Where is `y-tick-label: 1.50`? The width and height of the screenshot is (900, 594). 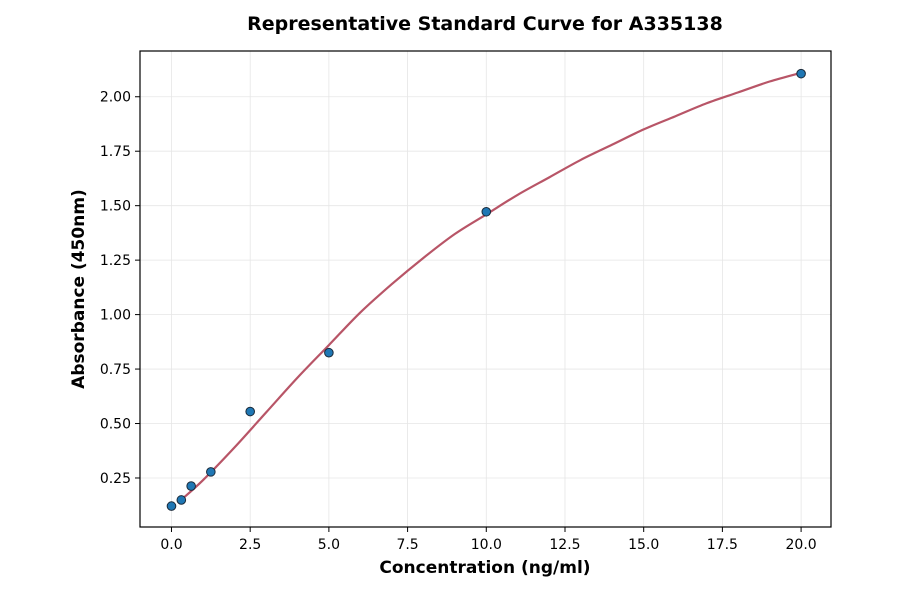 y-tick-label: 1.50 is located at coordinates (115, 207).